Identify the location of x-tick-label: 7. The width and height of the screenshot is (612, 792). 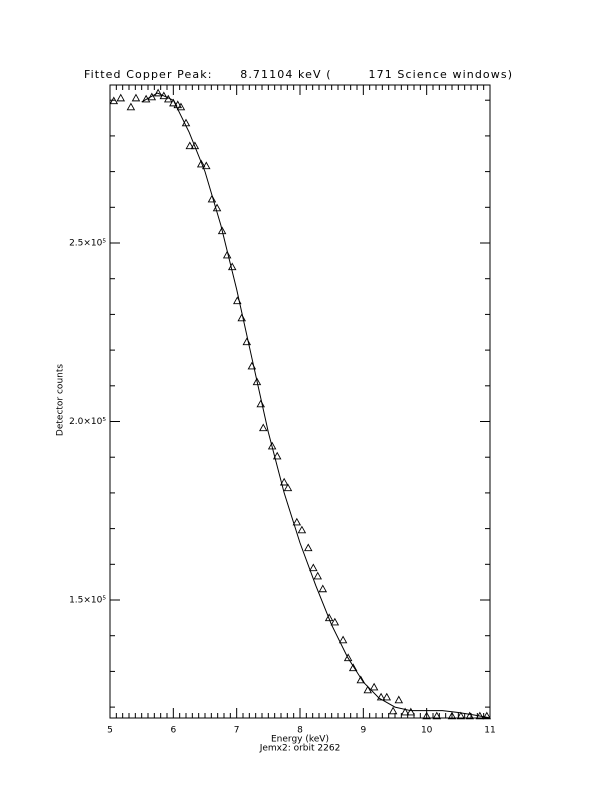
(237, 731).